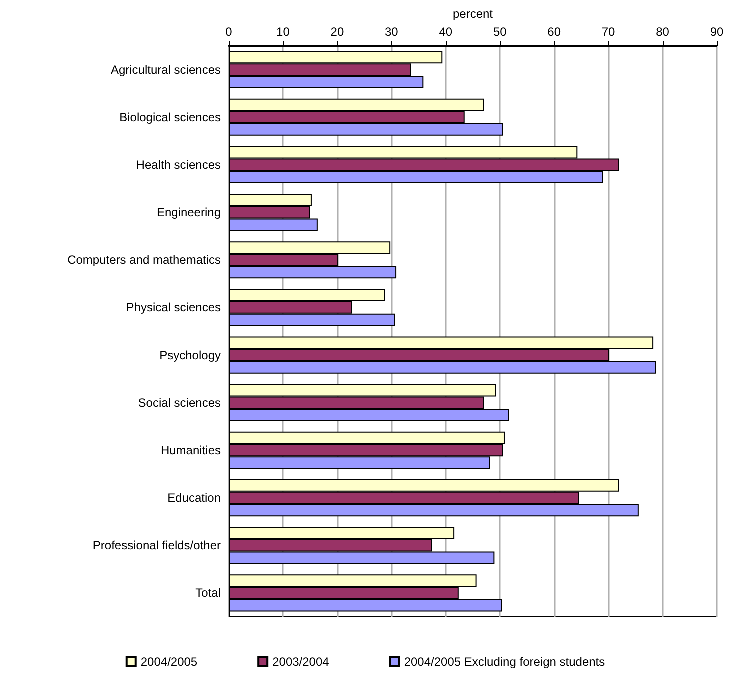  What do you see at coordinates (717, 32) in the screenshot?
I see `x-tick-label: 90` at bounding box center [717, 32].